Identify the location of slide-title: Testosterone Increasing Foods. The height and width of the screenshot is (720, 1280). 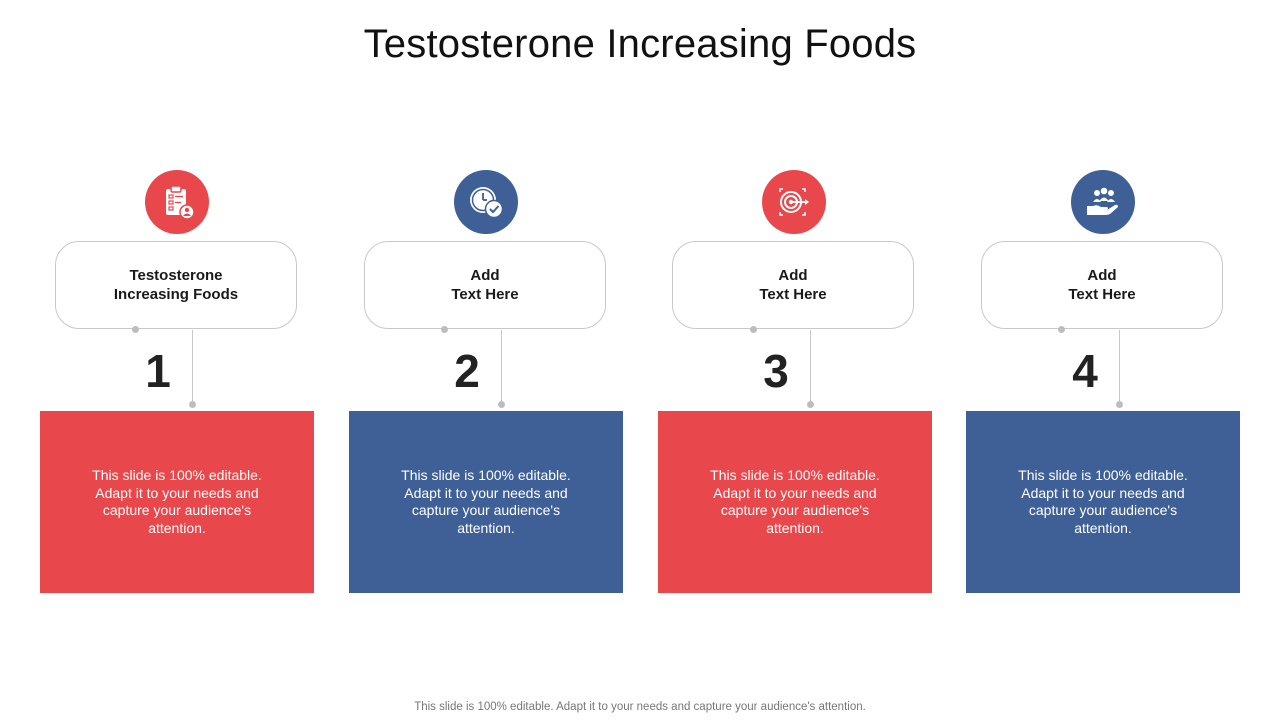
(640, 44).